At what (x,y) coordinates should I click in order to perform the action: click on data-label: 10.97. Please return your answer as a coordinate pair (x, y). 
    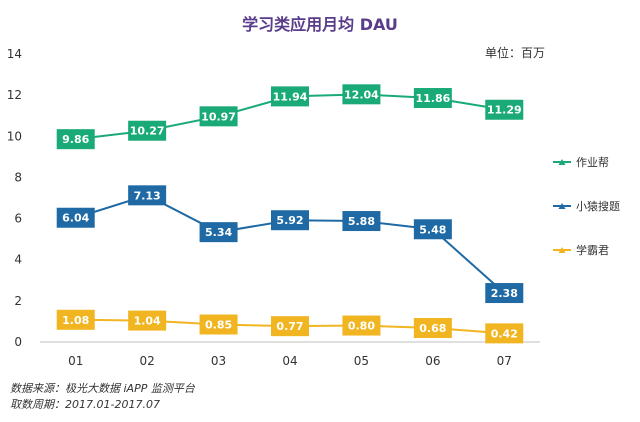
    Looking at the image, I should click on (218, 116).